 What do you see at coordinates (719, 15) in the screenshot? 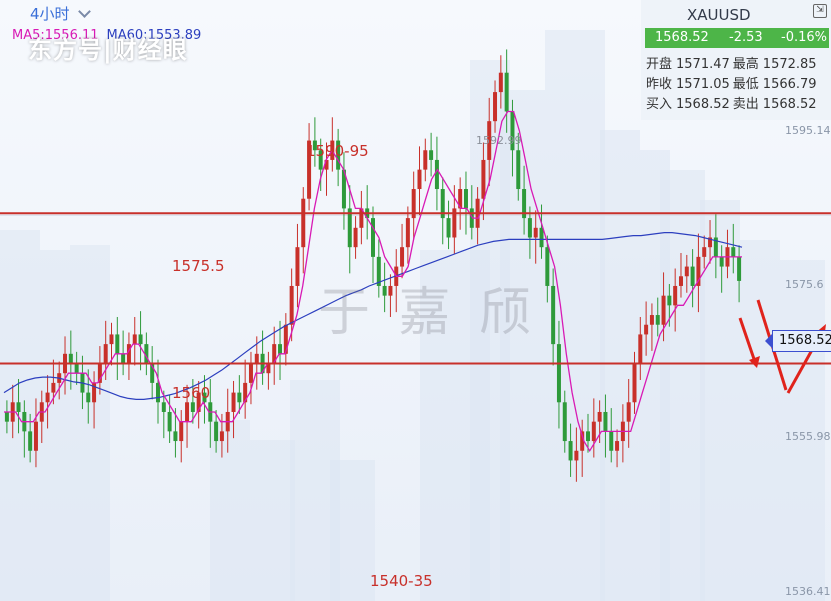
I see `symbol-title: XAUUSD` at bounding box center [719, 15].